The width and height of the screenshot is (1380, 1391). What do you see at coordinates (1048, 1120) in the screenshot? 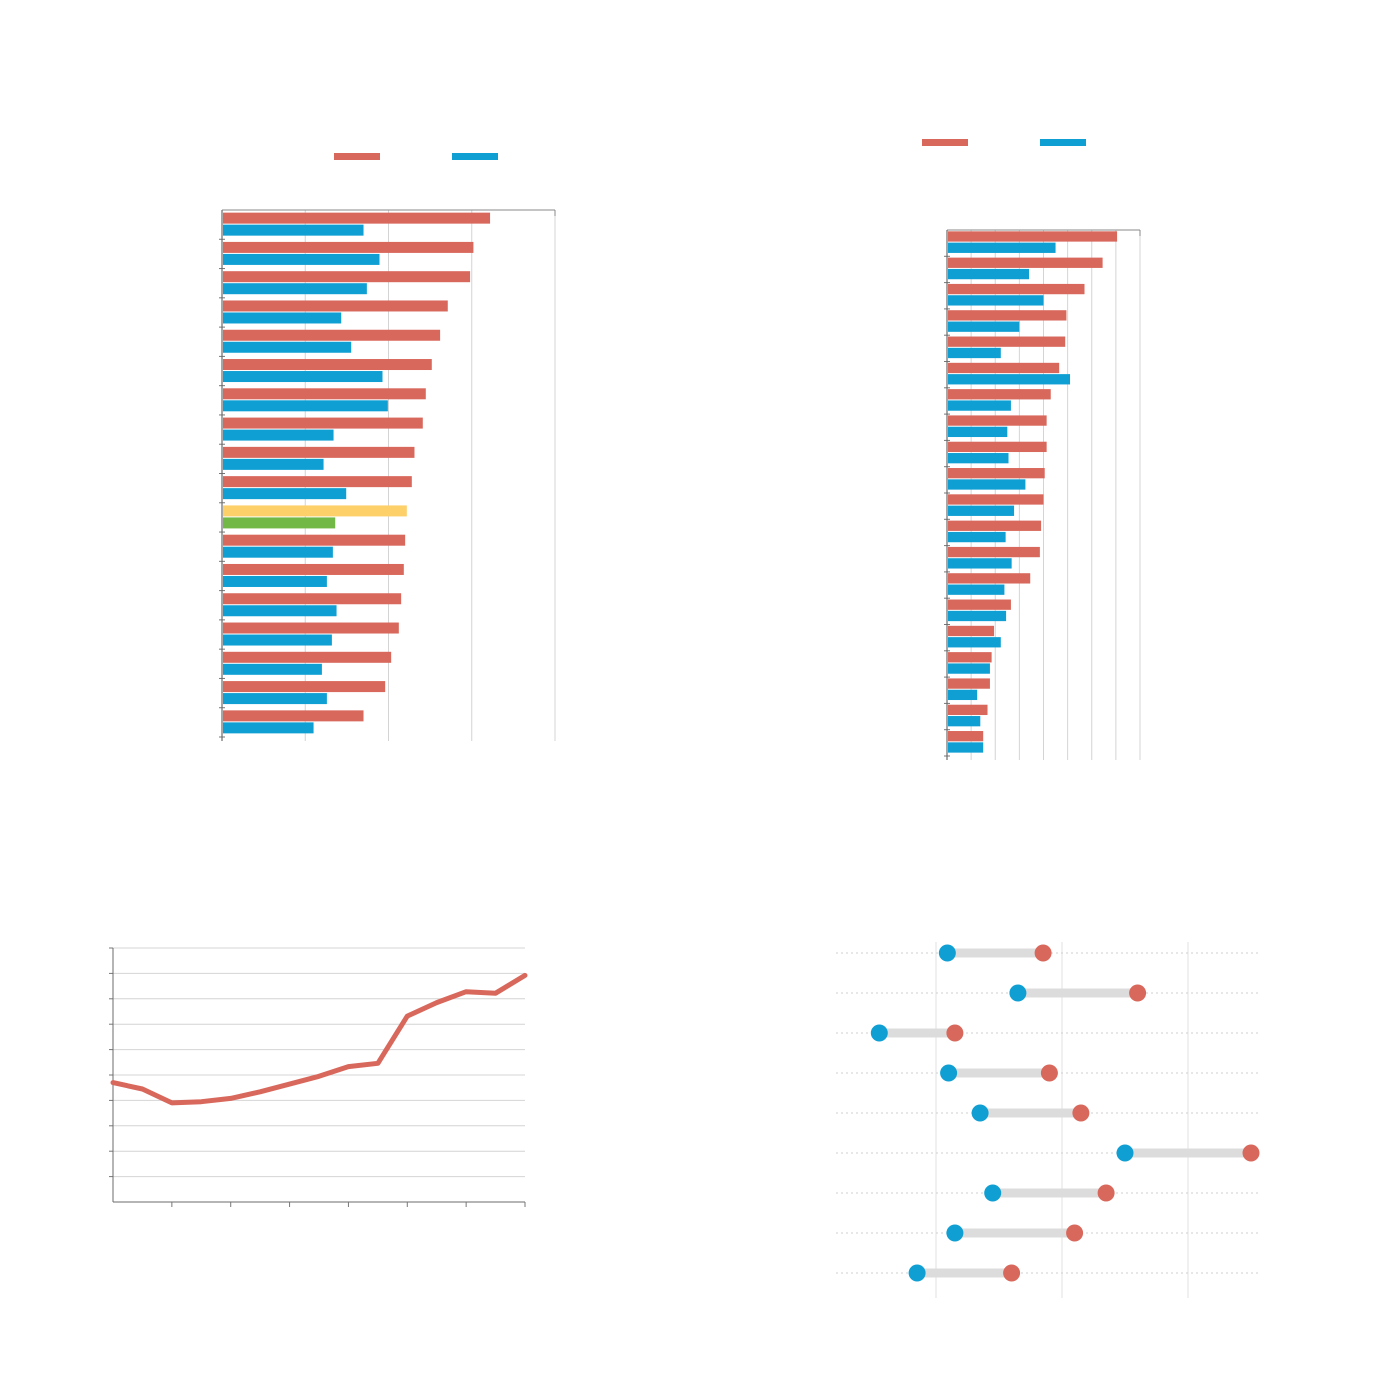
I see `dumbbell-chart` at bounding box center [1048, 1120].